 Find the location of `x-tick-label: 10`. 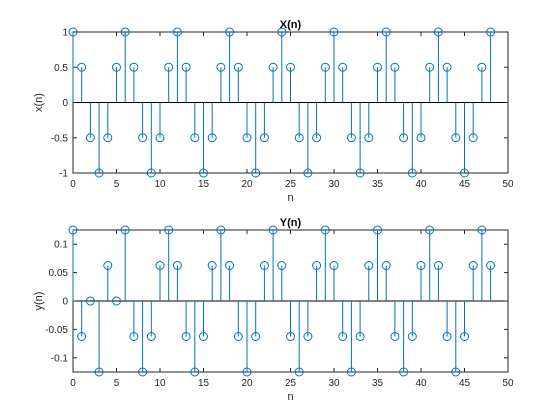

x-tick-label: 10 is located at coordinates (160, 184).